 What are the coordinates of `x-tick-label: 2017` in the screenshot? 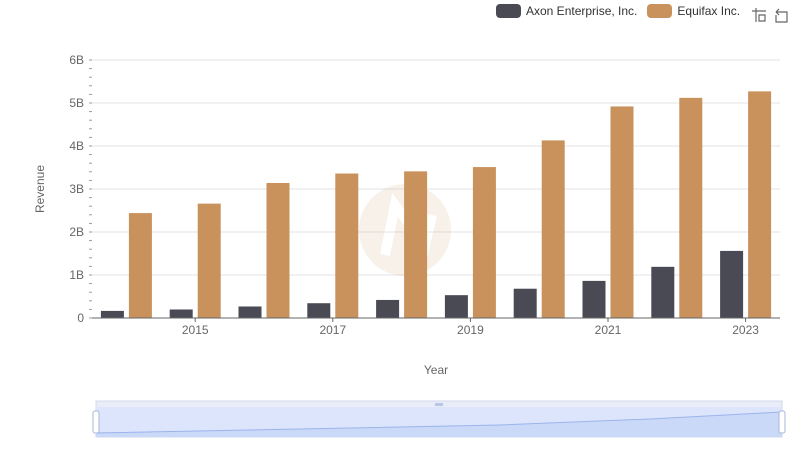 It's located at (332, 330).